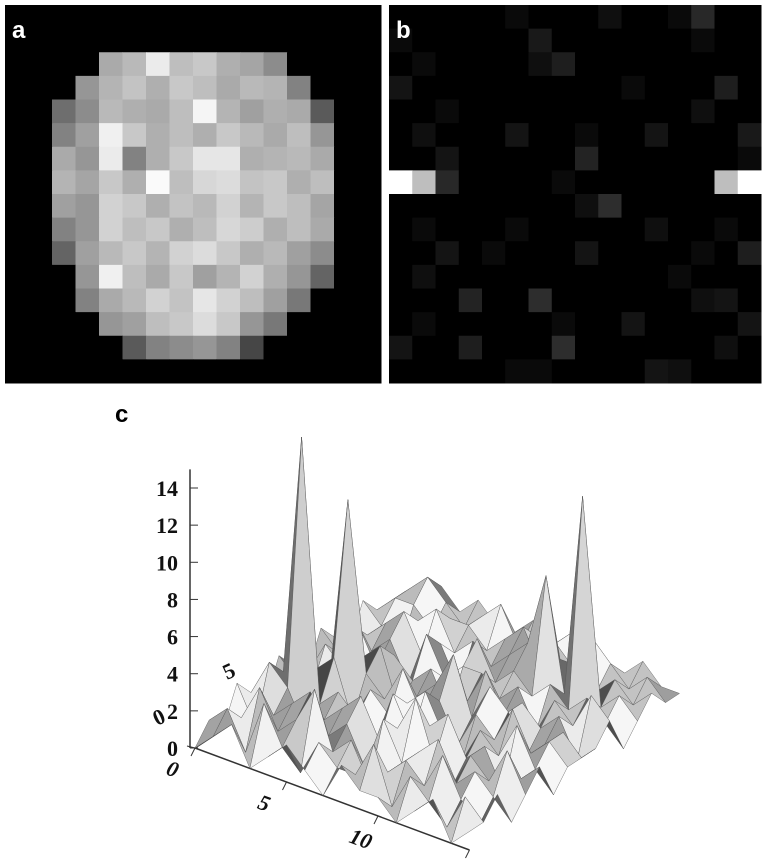 This screenshot has height=863, width=763. What do you see at coordinates (167, 562) in the screenshot?
I see `z-tick-label: 10` at bounding box center [167, 562].